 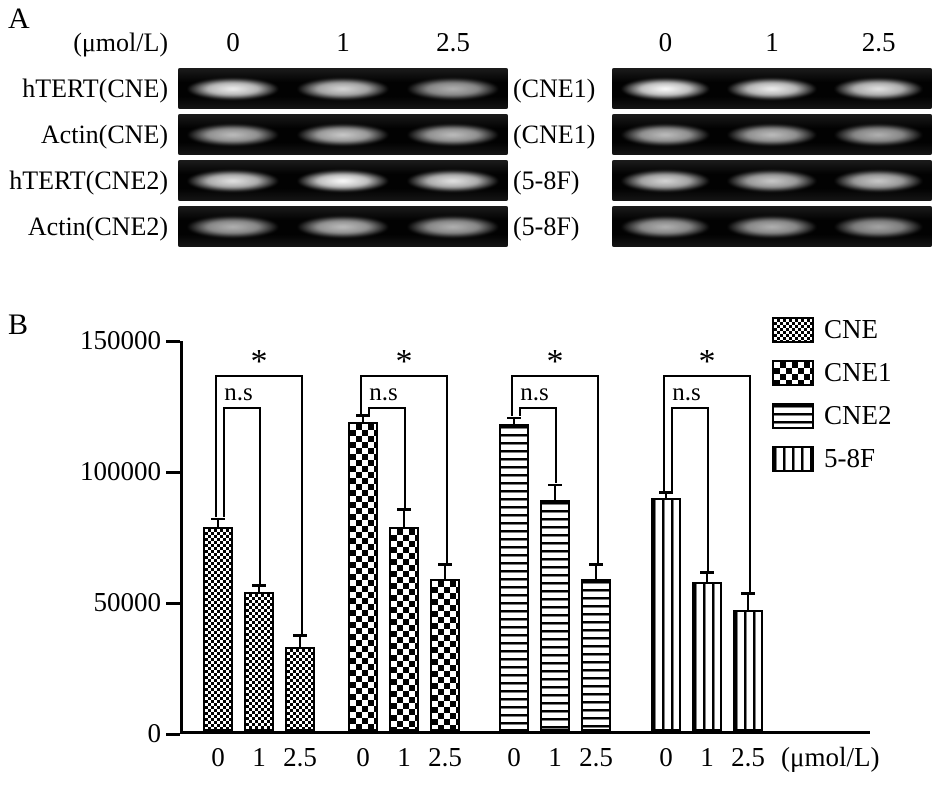 I want to click on sig-ns-bracket, so click(x=690, y=407).